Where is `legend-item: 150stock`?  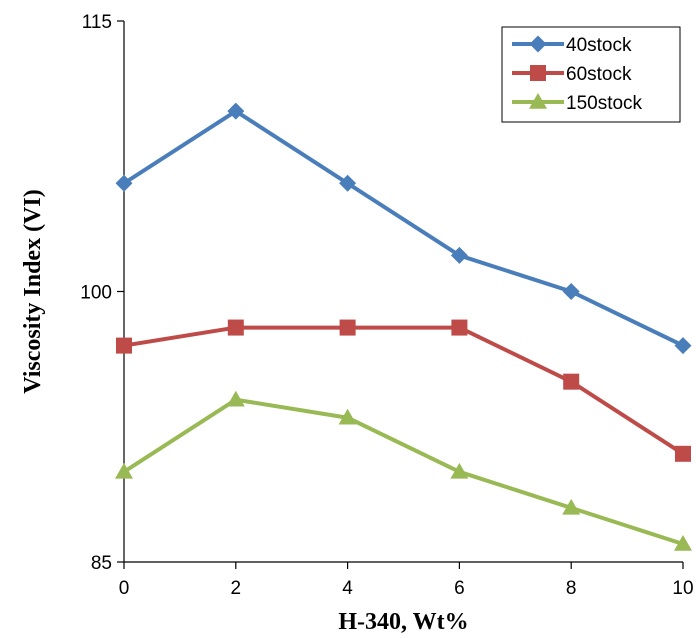 legend-item: 150stock is located at coordinates (577, 103).